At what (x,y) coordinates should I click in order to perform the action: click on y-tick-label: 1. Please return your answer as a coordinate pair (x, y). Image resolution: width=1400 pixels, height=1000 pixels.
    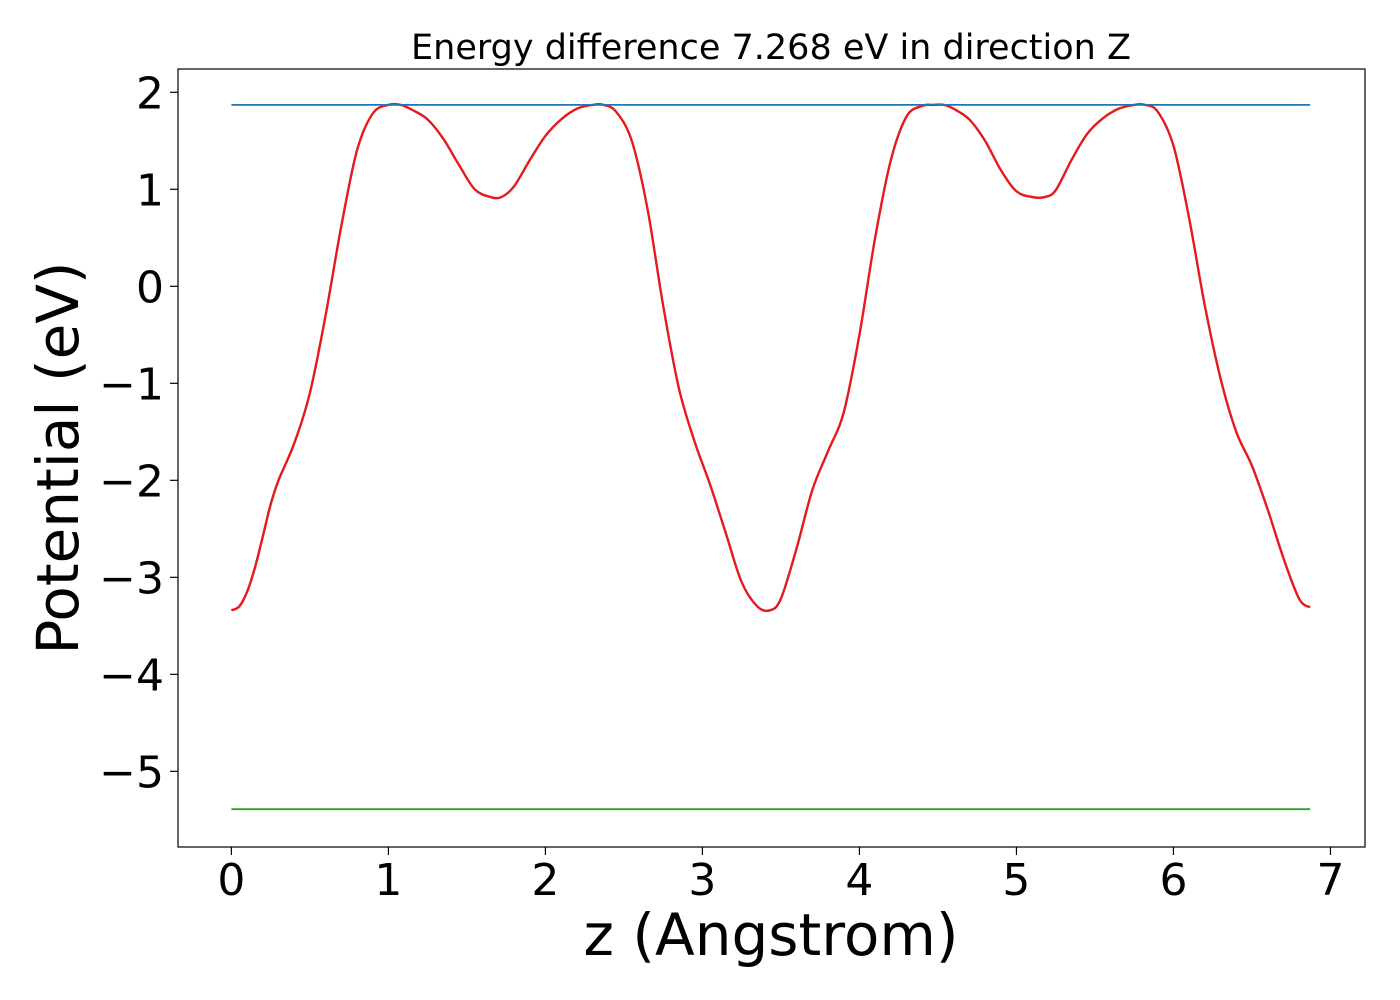
    Looking at the image, I should click on (150, 190).